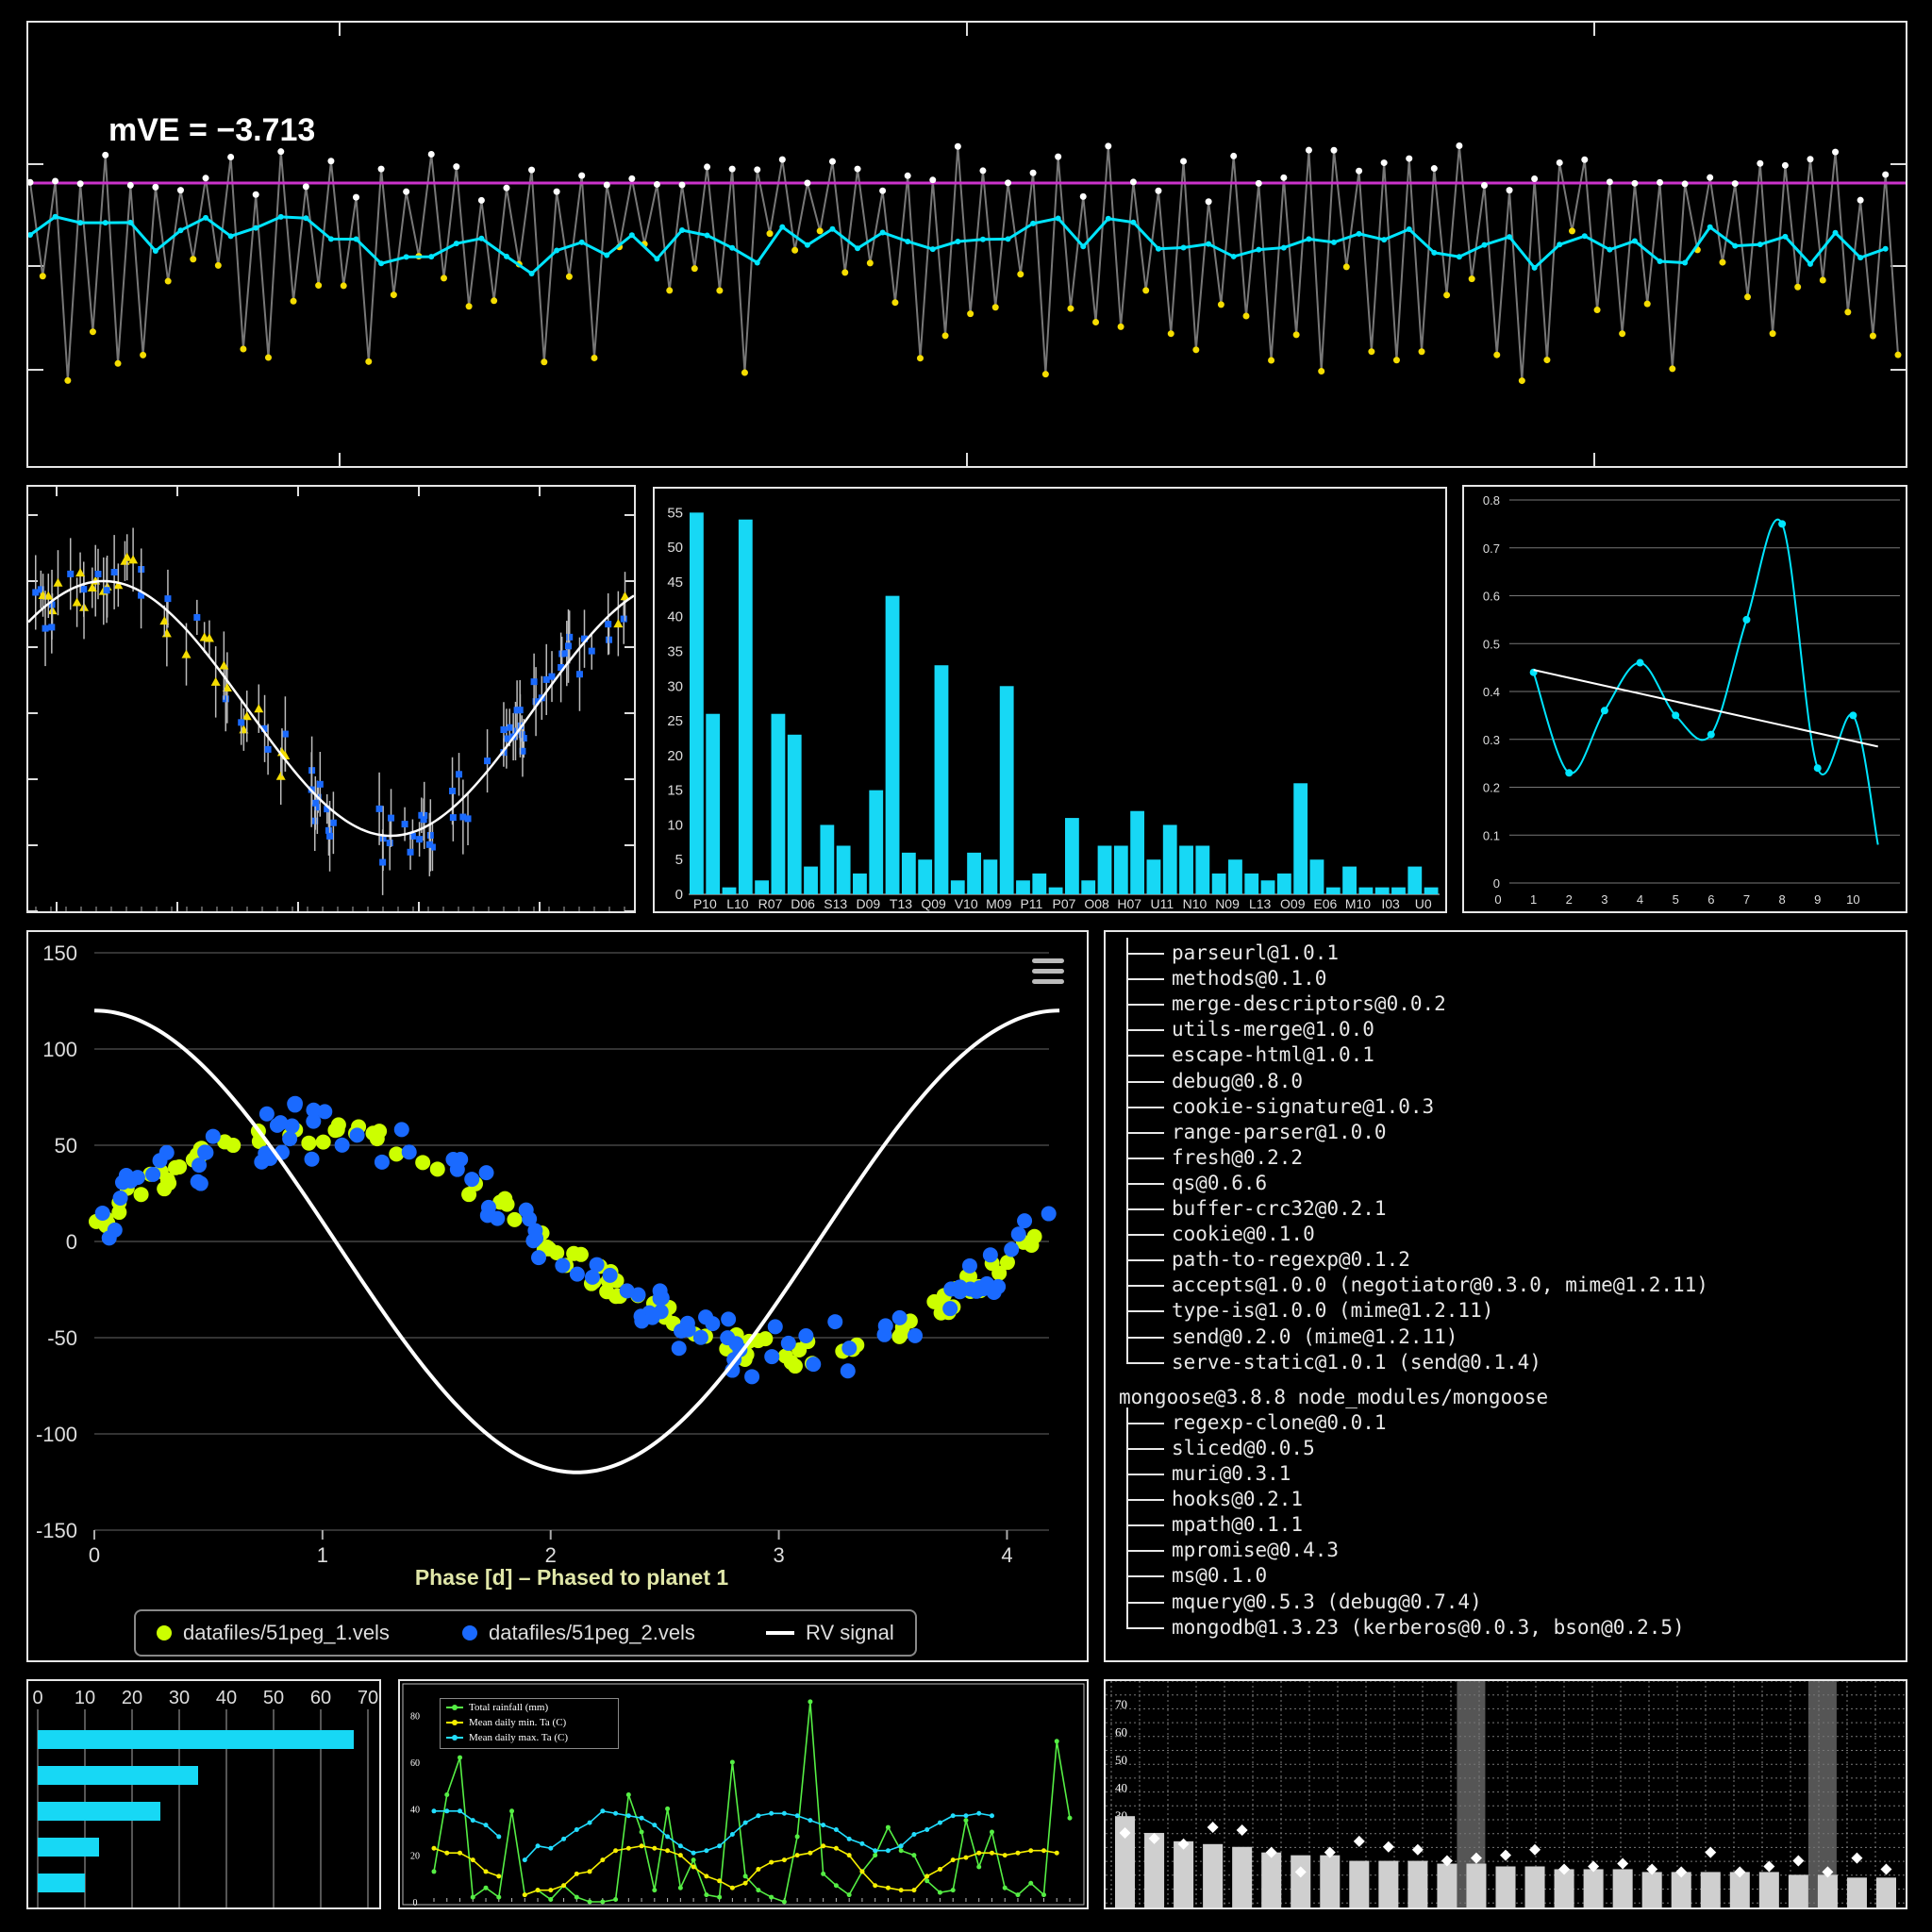 This screenshot has height=1932, width=1932. Describe the element at coordinates (507, 1738) in the screenshot. I see `legend-item-max-ta: Mean daily max. Ta (C)` at that location.